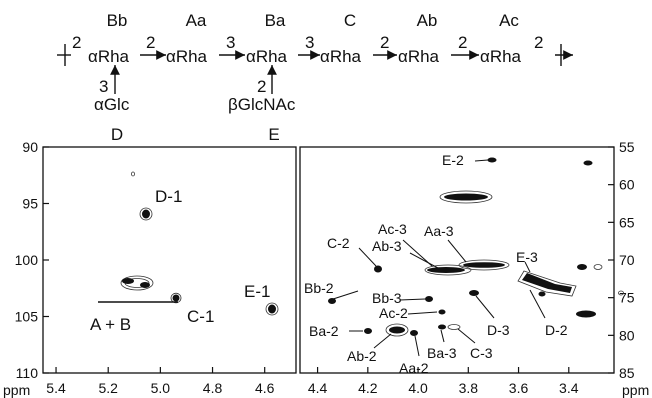 The width and height of the screenshot is (652, 398). Describe the element at coordinates (443, 381) in the screenshot. I see `right-x-axis: 4.4 4.2 4.0 3.8 3.6 3.4` at that location.